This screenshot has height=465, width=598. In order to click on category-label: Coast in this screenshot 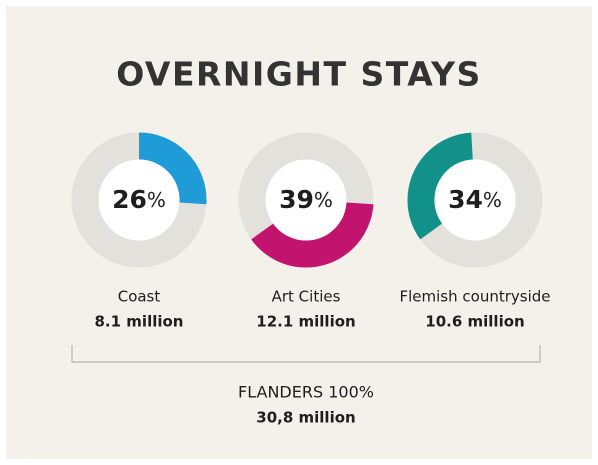, I will do `click(139, 297)`.